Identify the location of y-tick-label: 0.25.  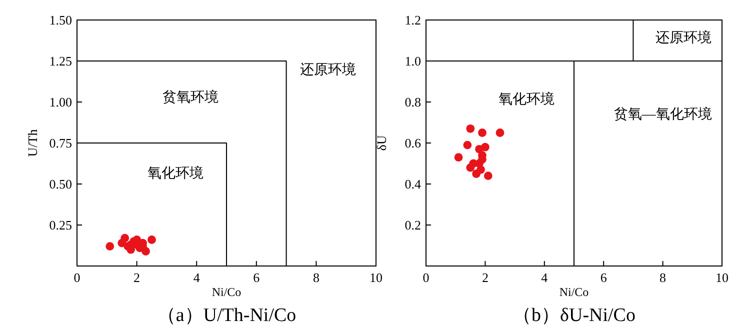
(60, 225).